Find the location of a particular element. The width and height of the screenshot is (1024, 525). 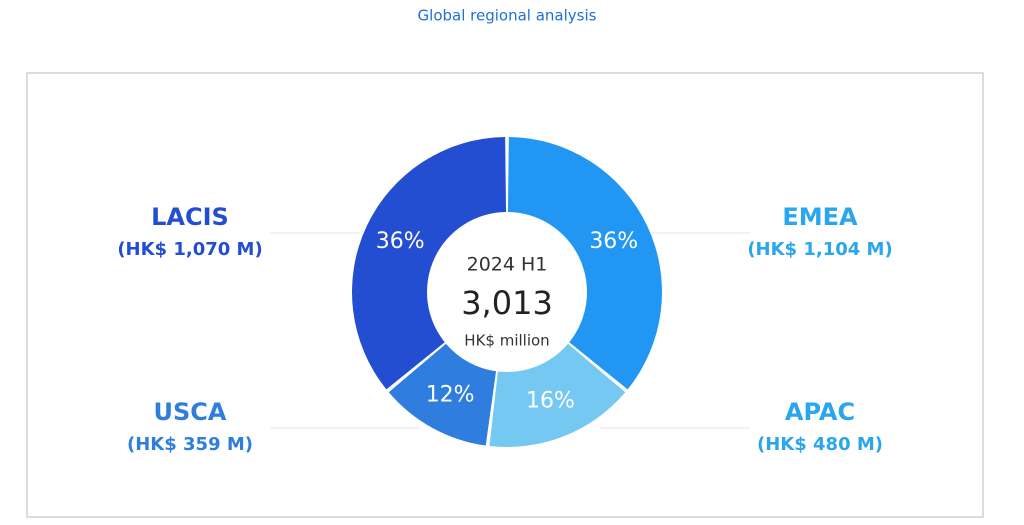

region-amount: (HK$ 480 M) is located at coordinates (820, 444).